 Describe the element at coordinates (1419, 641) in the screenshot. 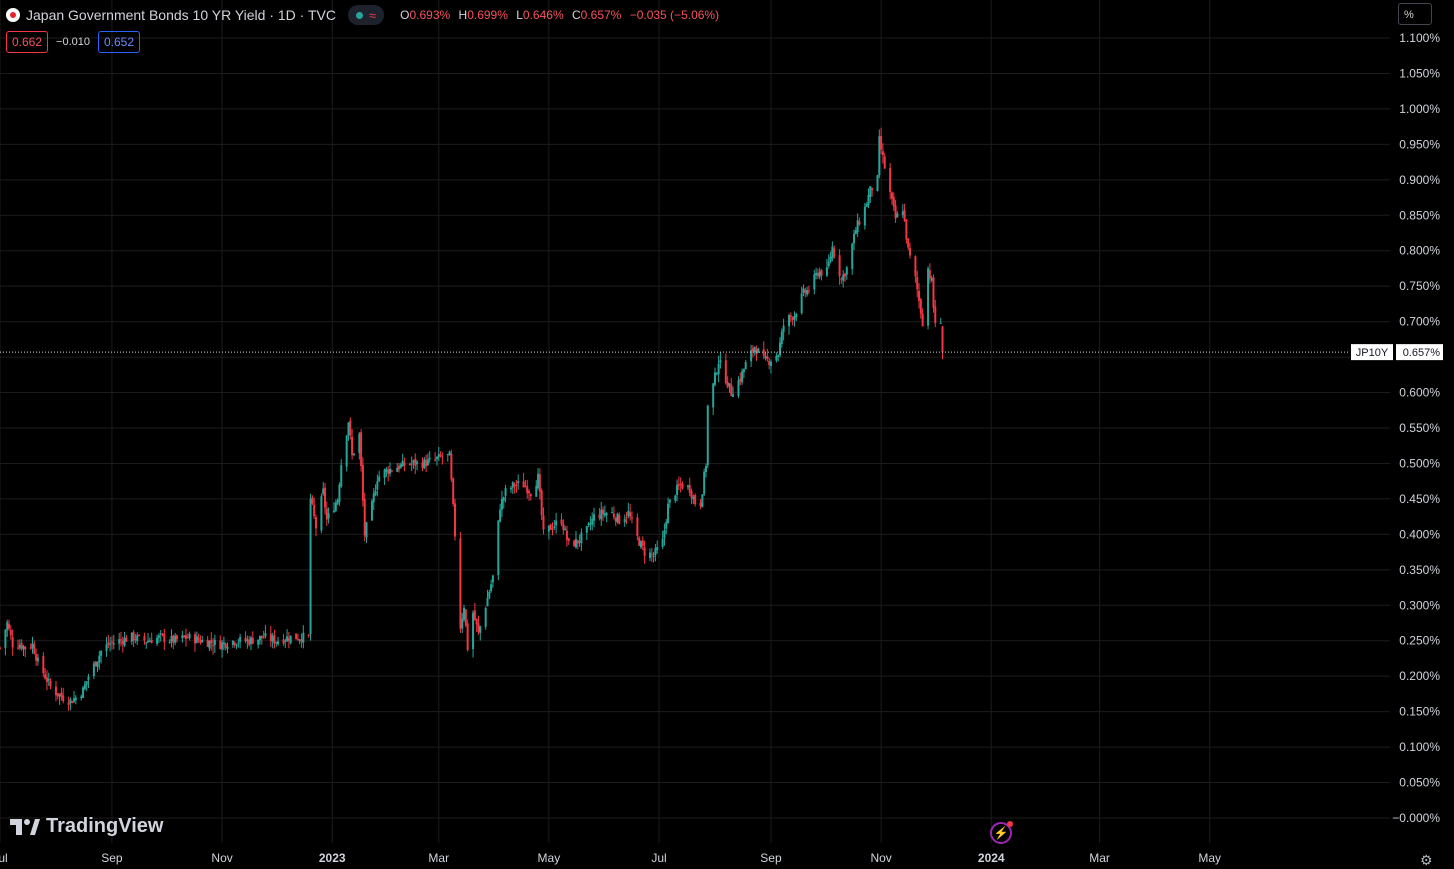

I see `y-tick-label: 0.250%` at that location.